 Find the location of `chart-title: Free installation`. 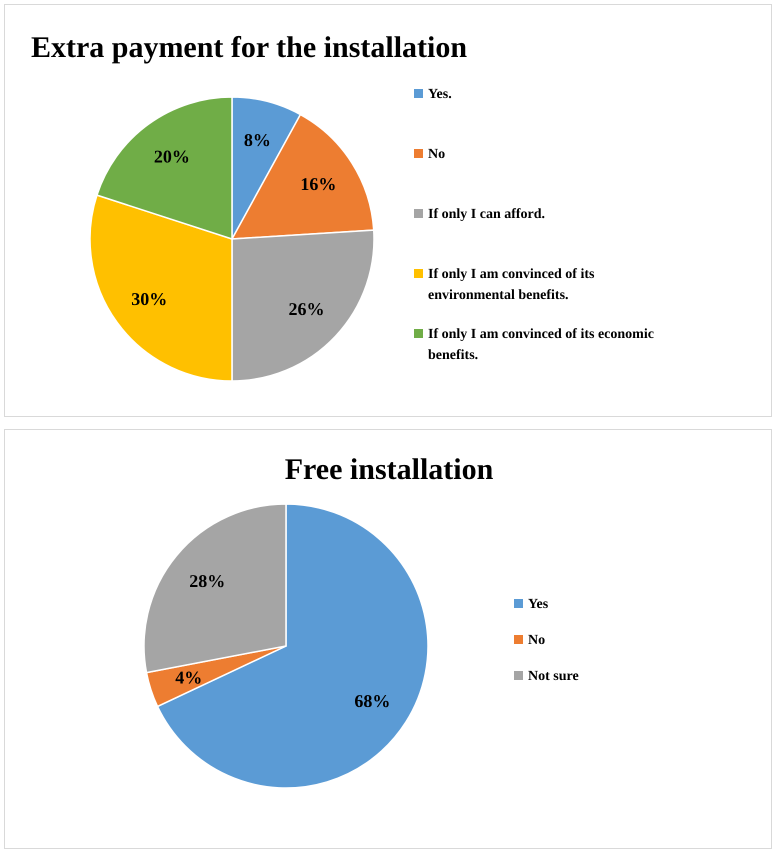

chart-title: Free installation is located at coordinates (389, 469).